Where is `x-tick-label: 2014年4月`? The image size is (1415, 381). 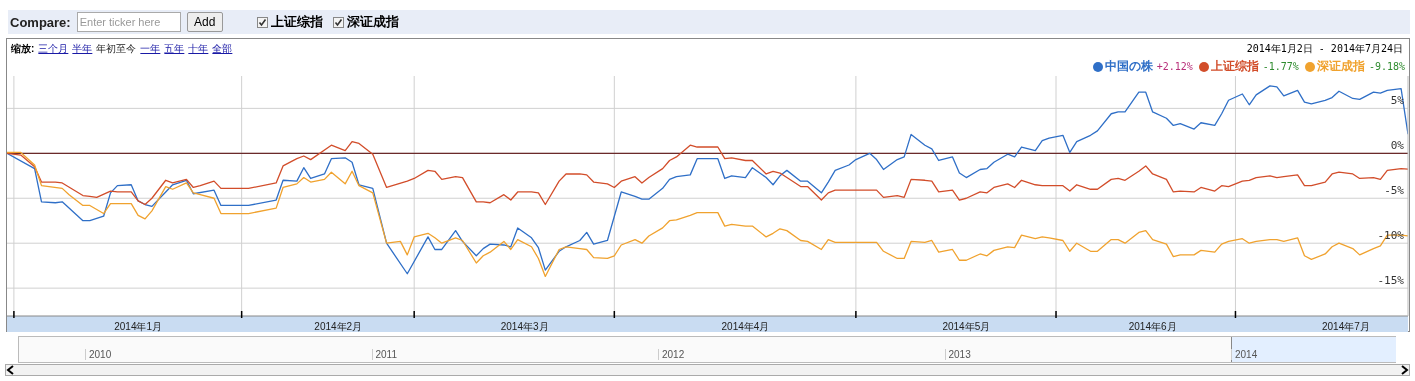 x-tick-label: 2014年4月 is located at coordinates (745, 326).